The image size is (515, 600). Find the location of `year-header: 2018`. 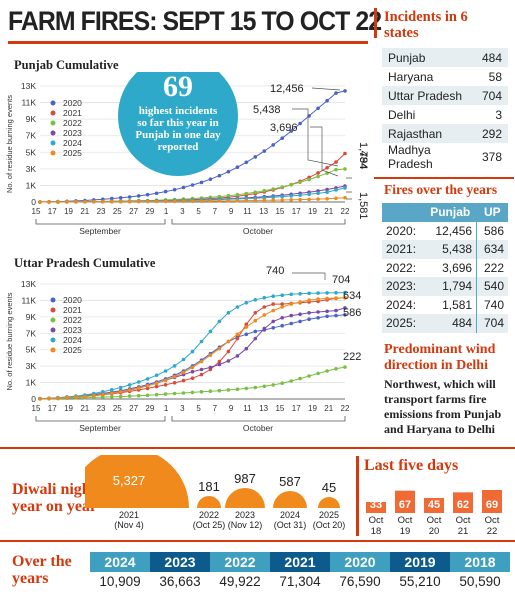

year-header: 2018 is located at coordinates (480, 562).